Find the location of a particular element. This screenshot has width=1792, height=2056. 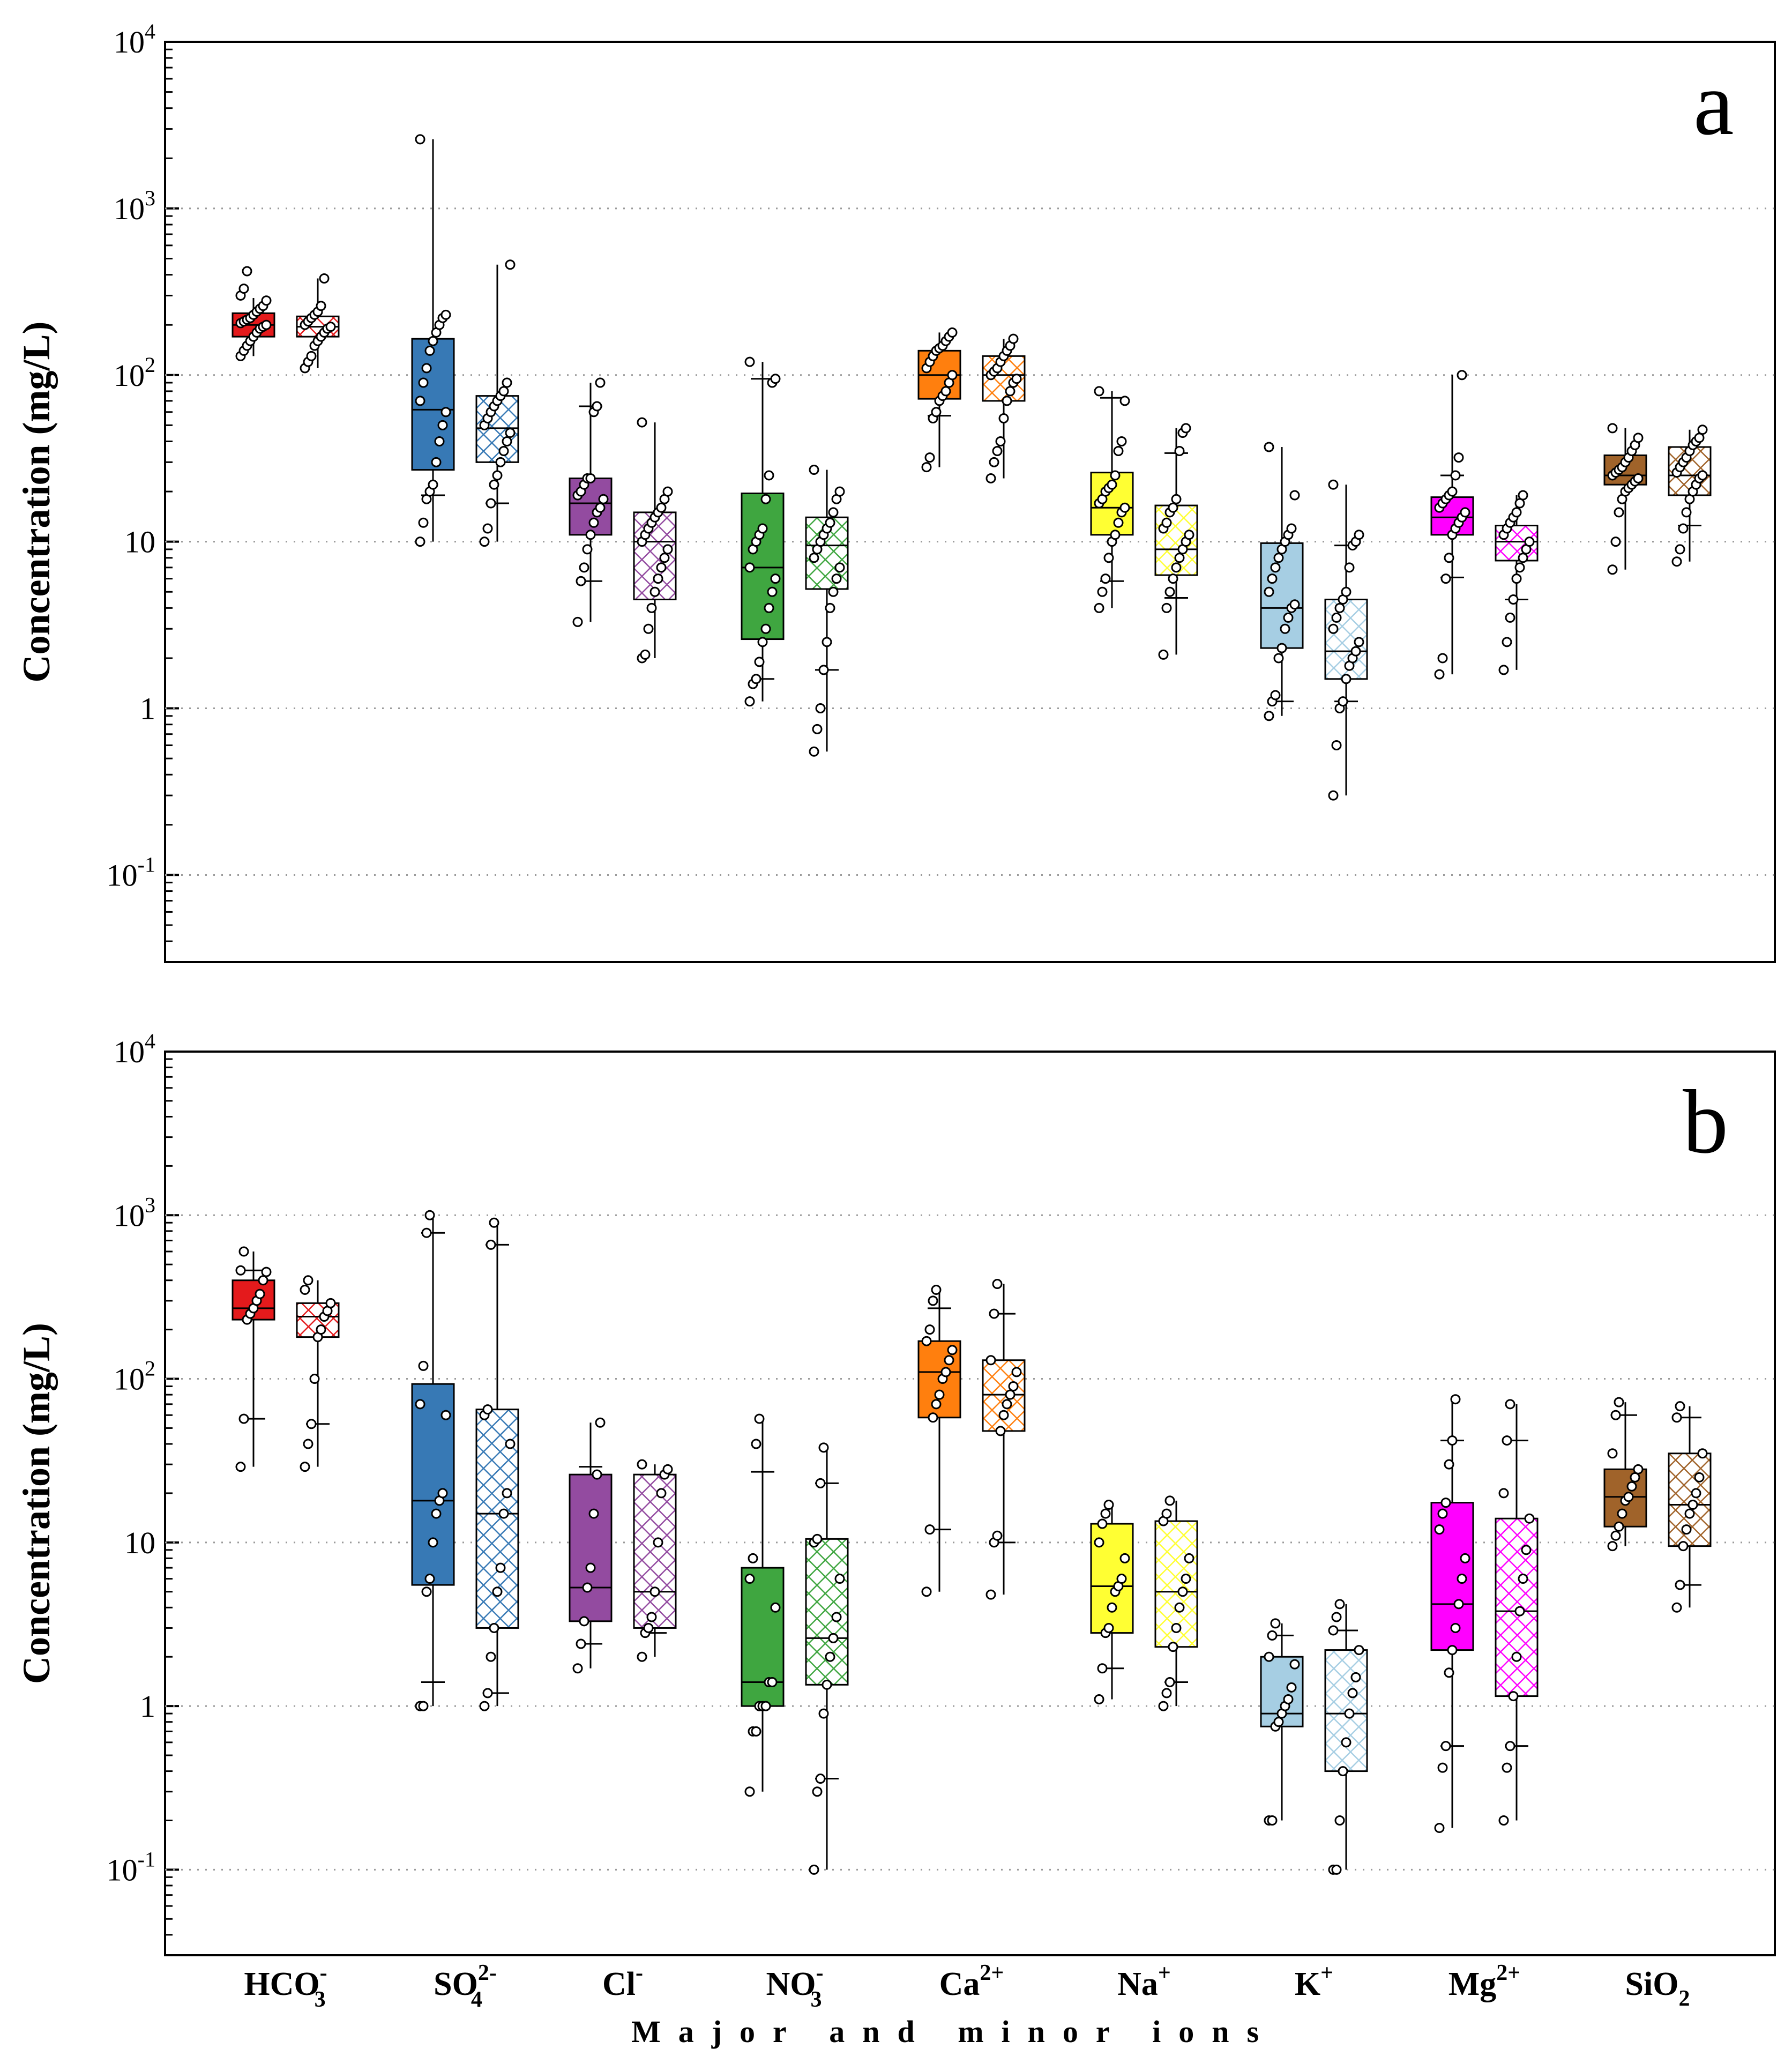

x-category-base: NO is located at coordinates (791, 1984).